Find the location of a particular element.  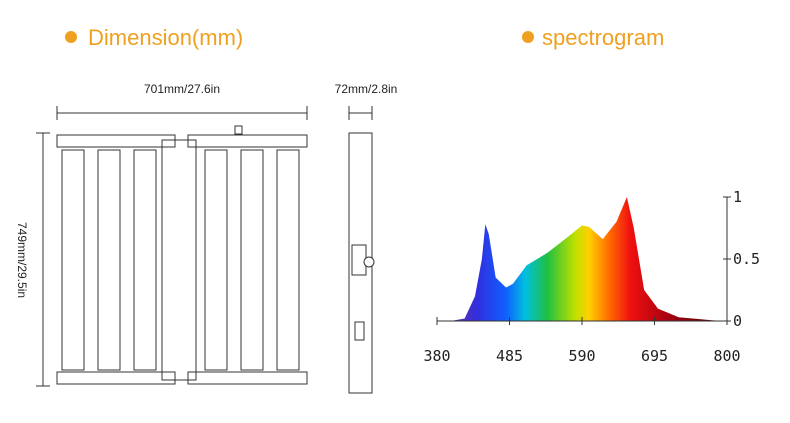

x-tick-label: 485 is located at coordinates (509, 356).